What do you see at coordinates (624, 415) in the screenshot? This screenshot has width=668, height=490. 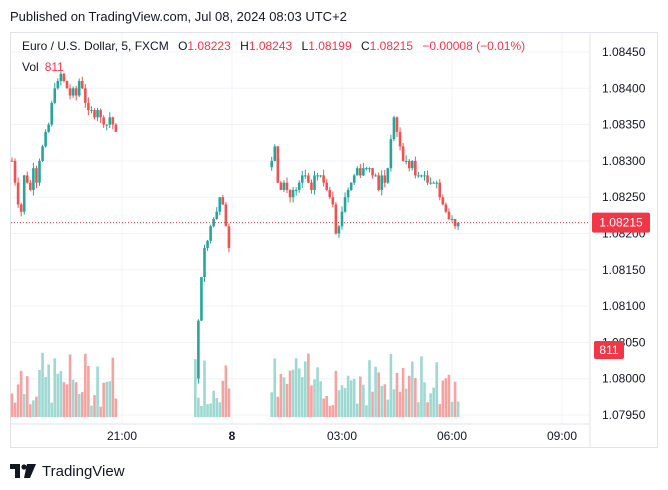 I see `y-tick-label: 1.07950` at bounding box center [624, 415].